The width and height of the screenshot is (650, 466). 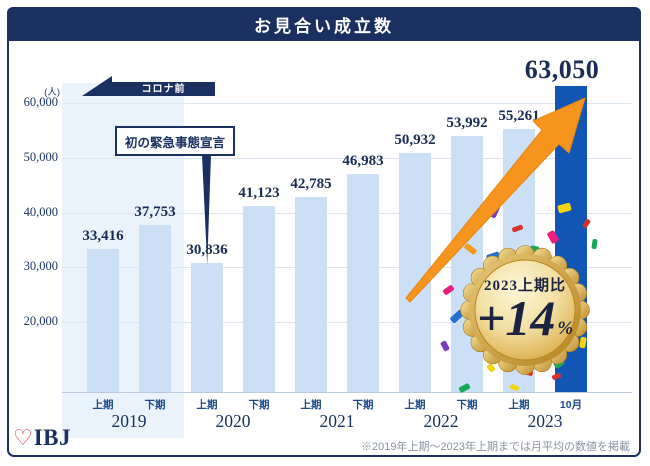 I want to click on medal-rosette, so click(x=525, y=310).